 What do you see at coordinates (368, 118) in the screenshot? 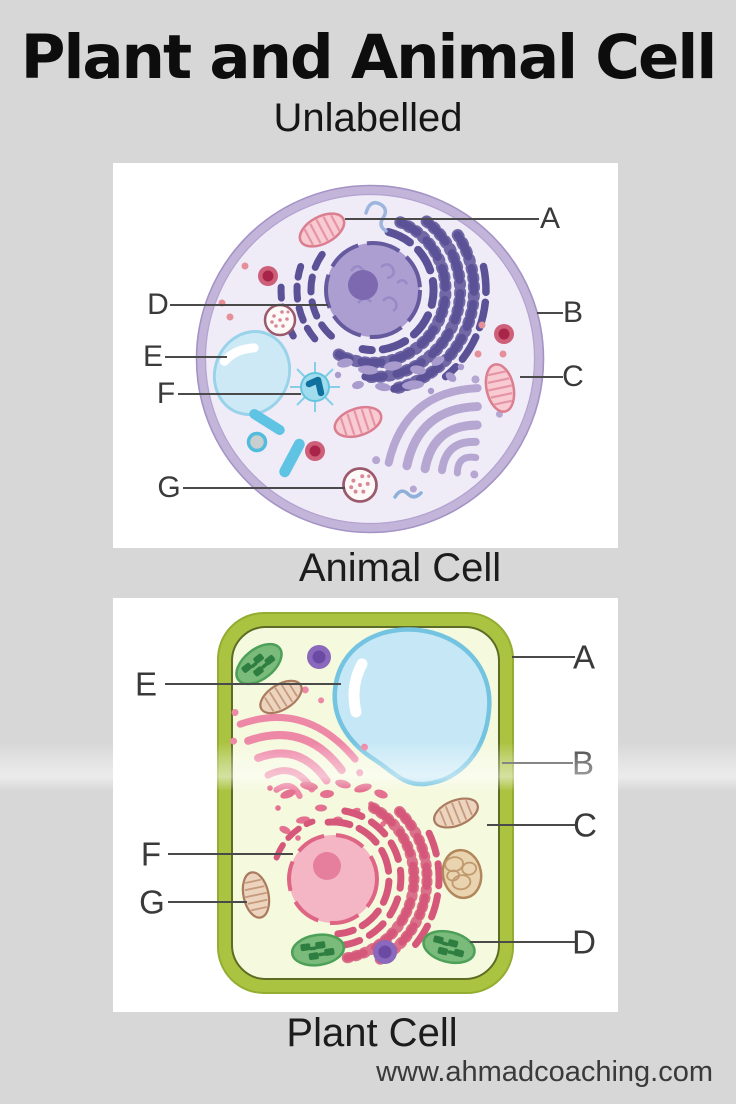
I see `page-subtitle: Unlabelled` at bounding box center [368, 118].